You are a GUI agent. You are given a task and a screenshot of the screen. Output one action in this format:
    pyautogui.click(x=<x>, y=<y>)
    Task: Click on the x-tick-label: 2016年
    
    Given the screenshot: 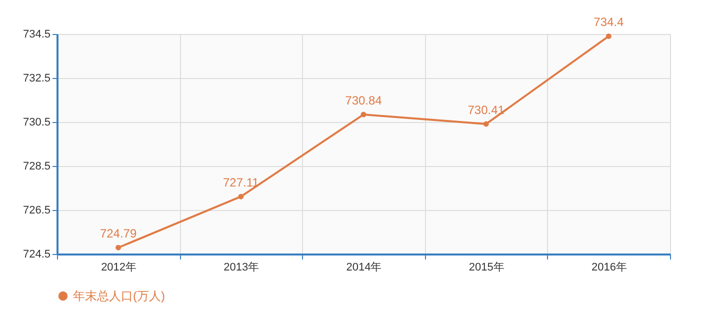 What is the action you would take?
    pyautogui.click(x=609, y=268)
    